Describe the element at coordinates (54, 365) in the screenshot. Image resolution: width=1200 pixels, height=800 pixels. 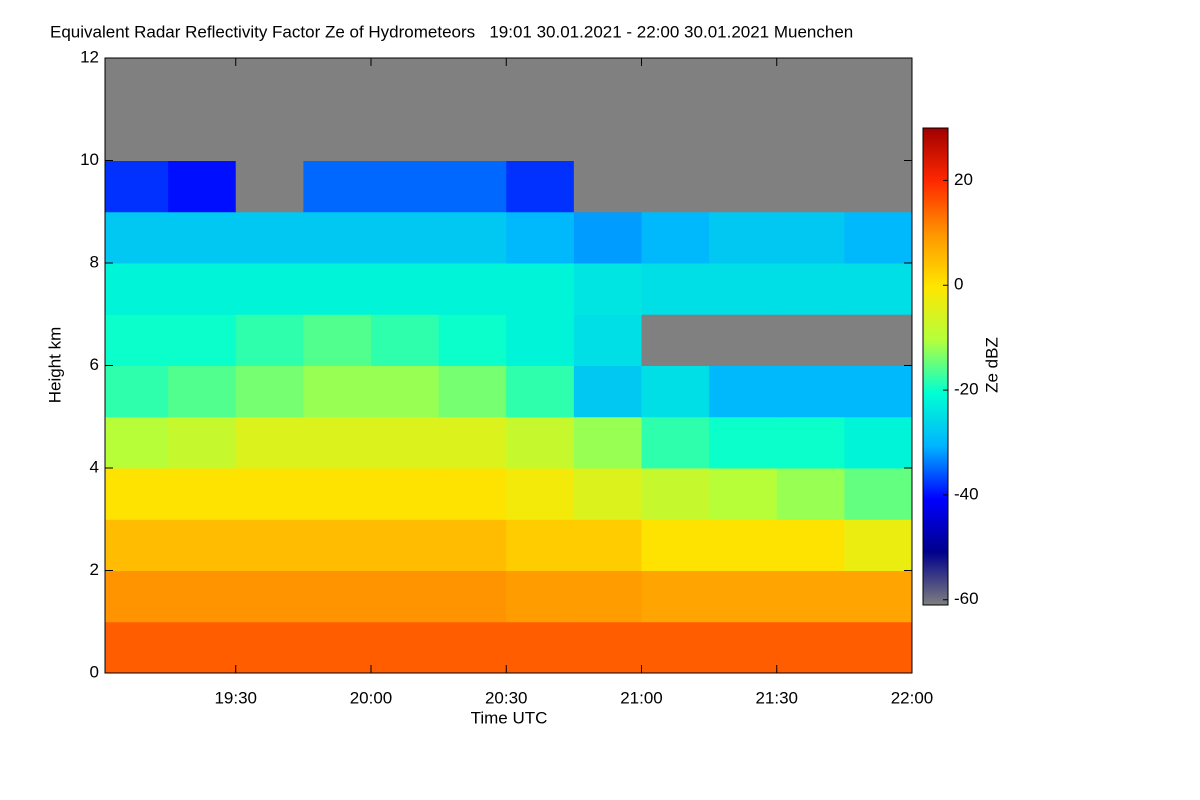
I see `y-axis-label: Height km` at that location.